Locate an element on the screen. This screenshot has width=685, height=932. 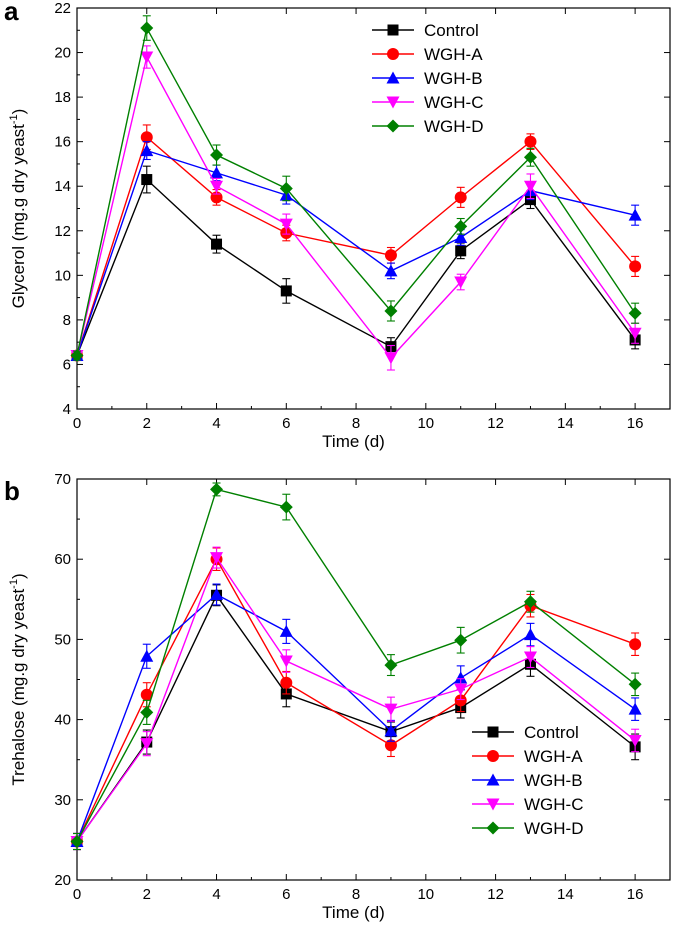
x-axis-title: Time (d) is located at coordinates (353, 912).